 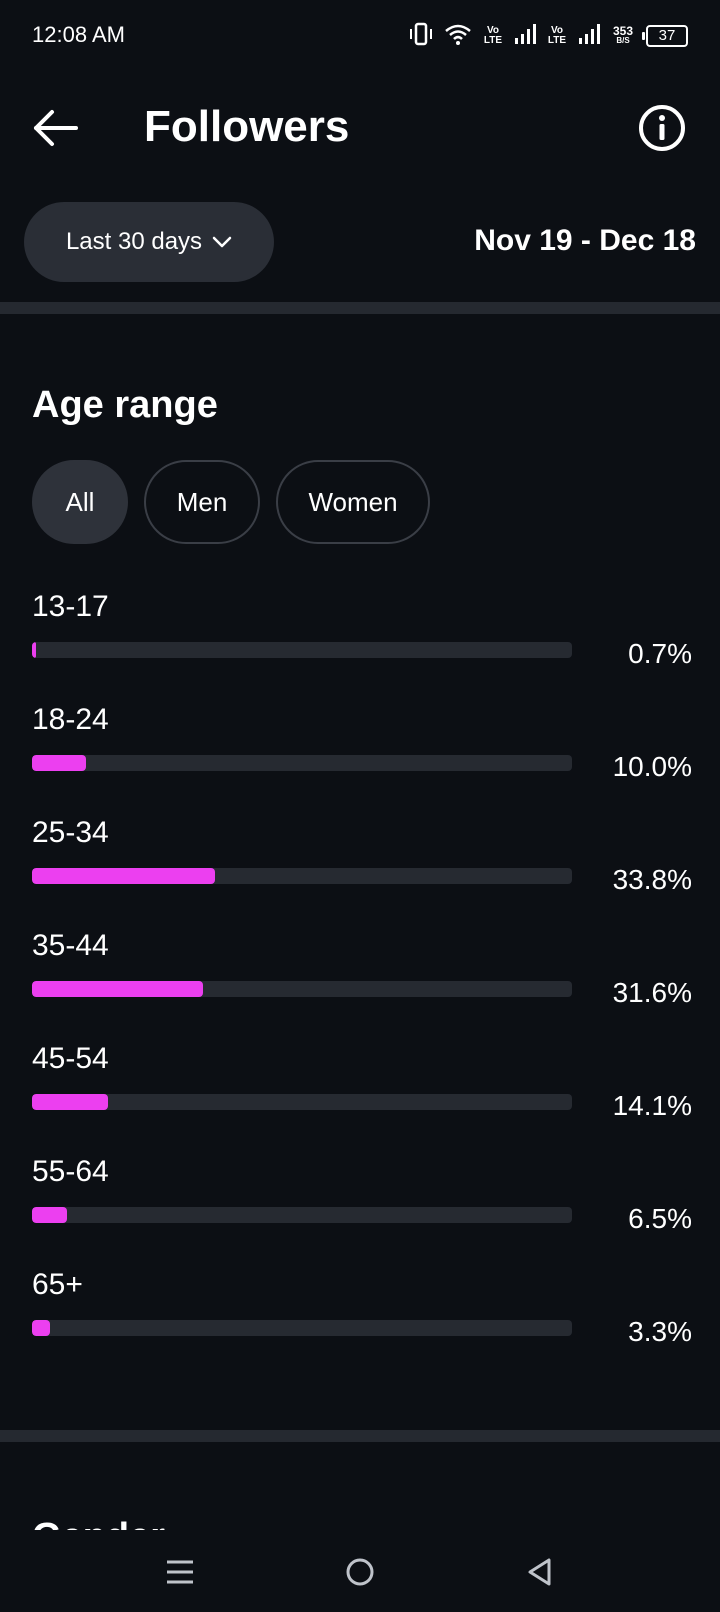 I want to click on age-row-65-plus: 65+ 3.3%, so click(x=362, y=1320).